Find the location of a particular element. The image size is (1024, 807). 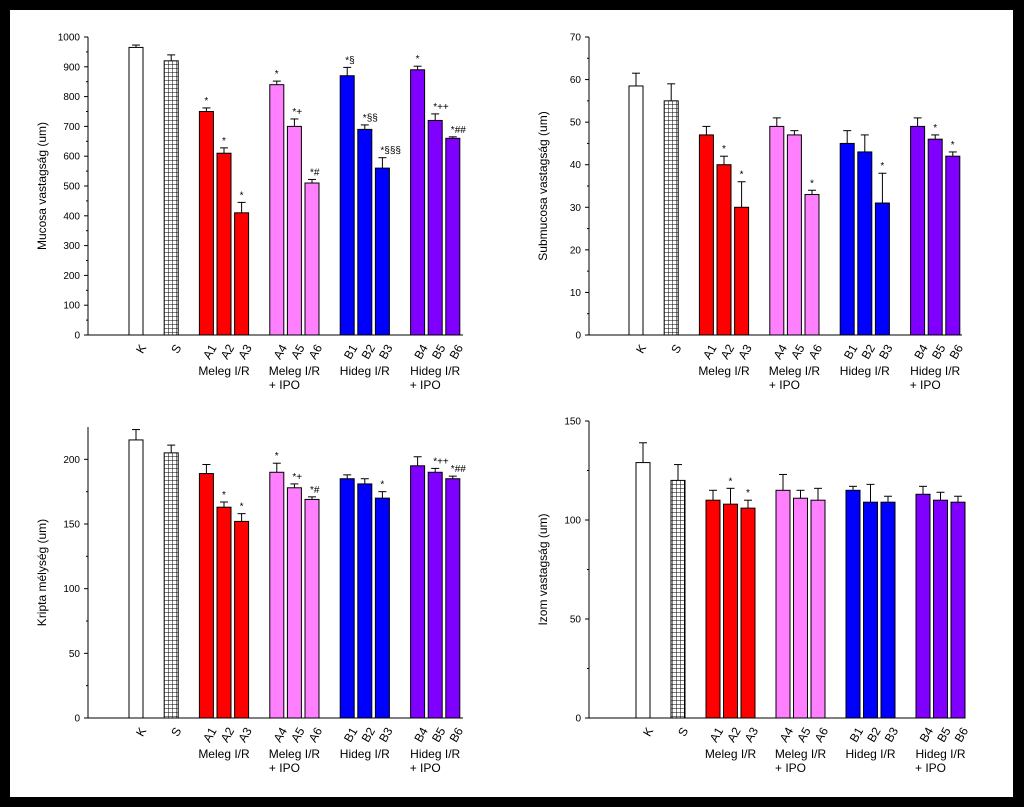

x-tick-label: A1 is located at coordinates (710, 352).